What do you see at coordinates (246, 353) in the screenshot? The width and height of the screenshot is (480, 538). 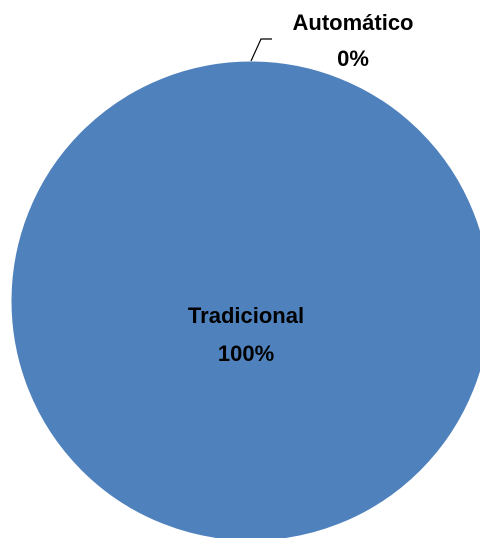 I see `slice-value-tradicional: 100%` at bounding box center [246, 353].